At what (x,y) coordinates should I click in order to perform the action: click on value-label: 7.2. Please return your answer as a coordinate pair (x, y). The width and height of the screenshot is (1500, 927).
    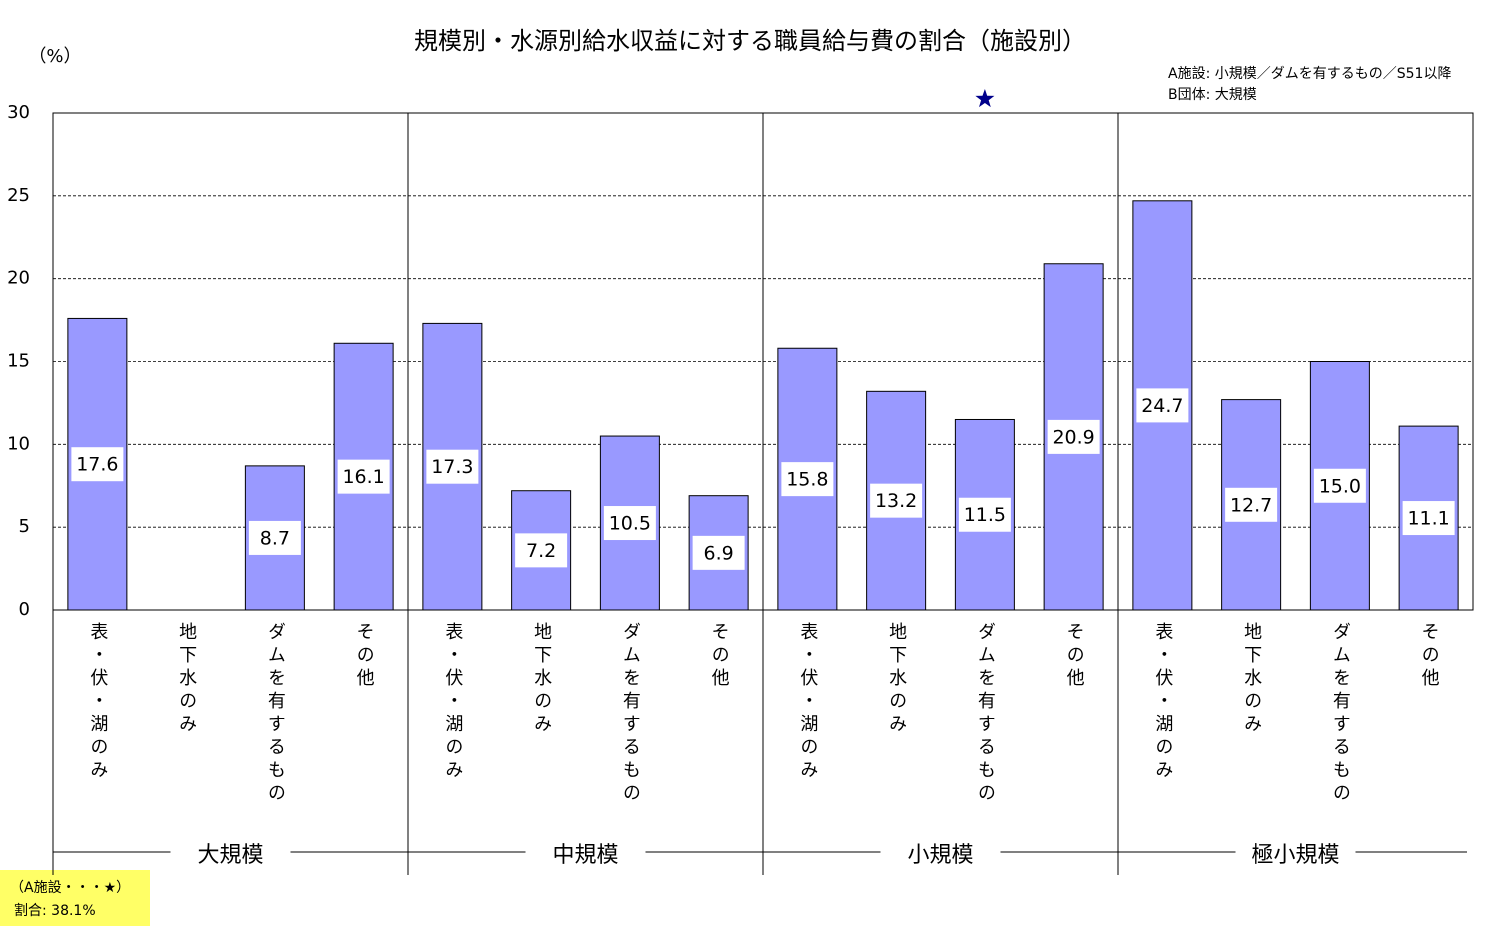
    Looking at the image, I should click on (541, 551).